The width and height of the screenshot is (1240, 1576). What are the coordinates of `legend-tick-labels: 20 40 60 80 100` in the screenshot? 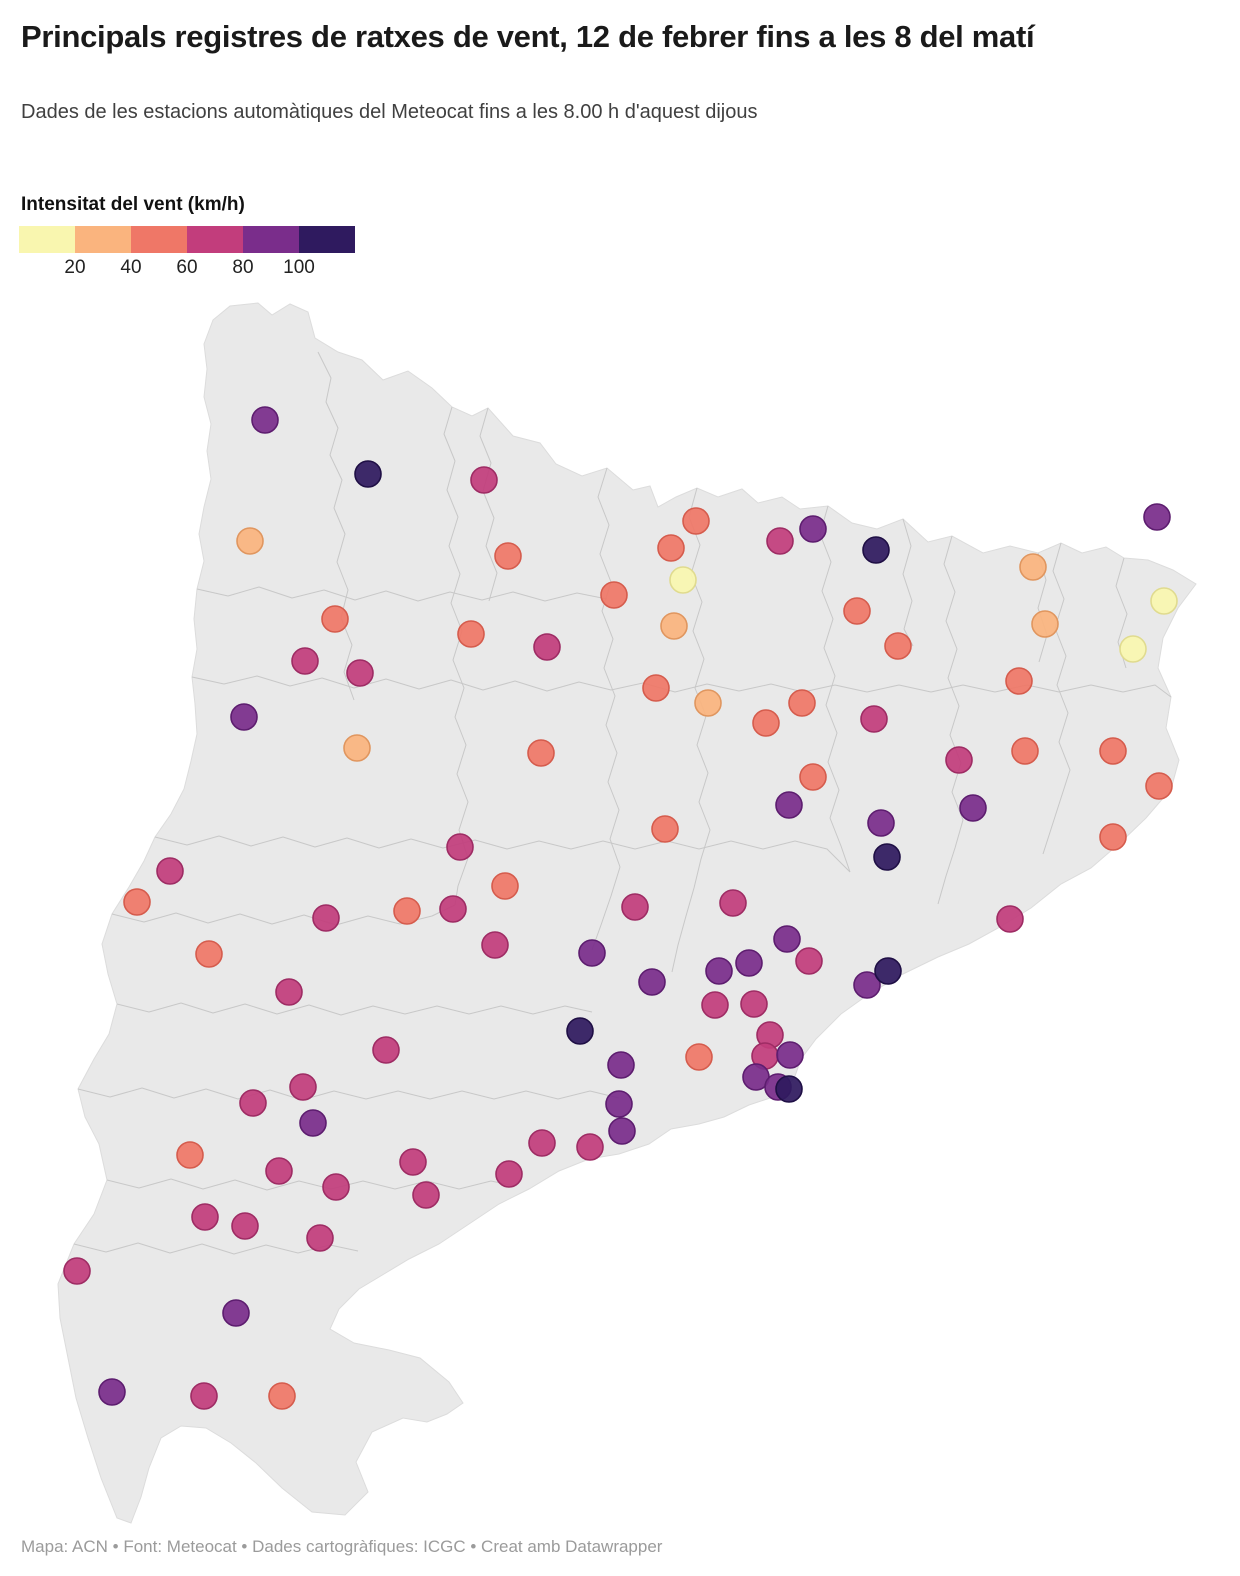 It's located at (187, 269).